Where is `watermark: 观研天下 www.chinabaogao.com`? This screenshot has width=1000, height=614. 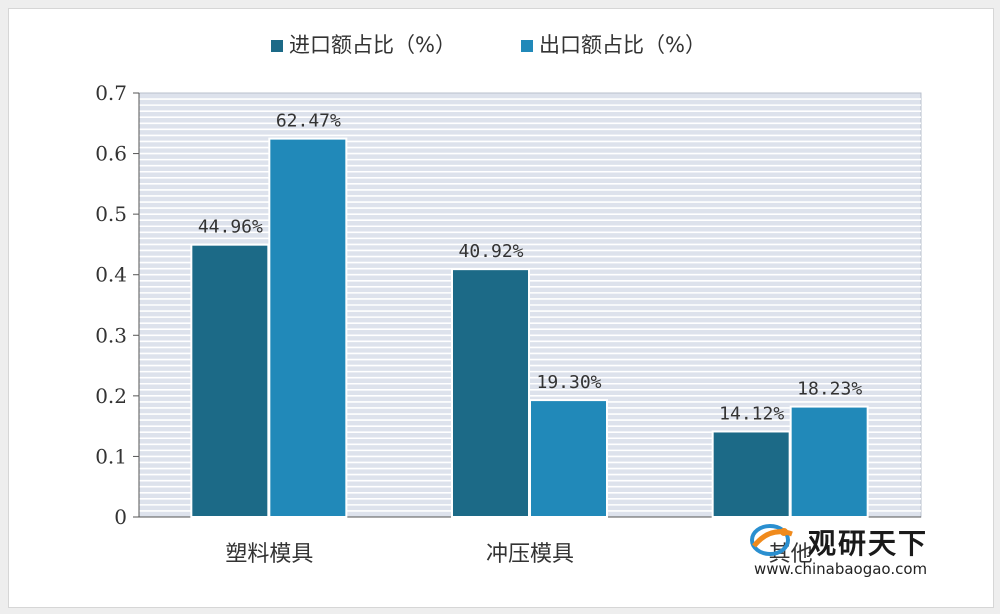
watermark: 观研天下 www.chinabaogao.com is located at coordinates (863, 552).